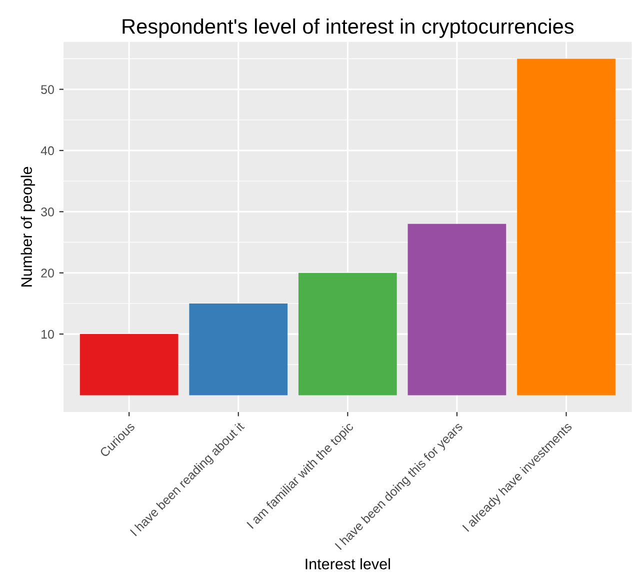 This screenshot has height=582, width=635. What do you see at coordinates (47, 211) in the screenshot?
I see `y-tick-label: 30` at bounding box center [47, 211].